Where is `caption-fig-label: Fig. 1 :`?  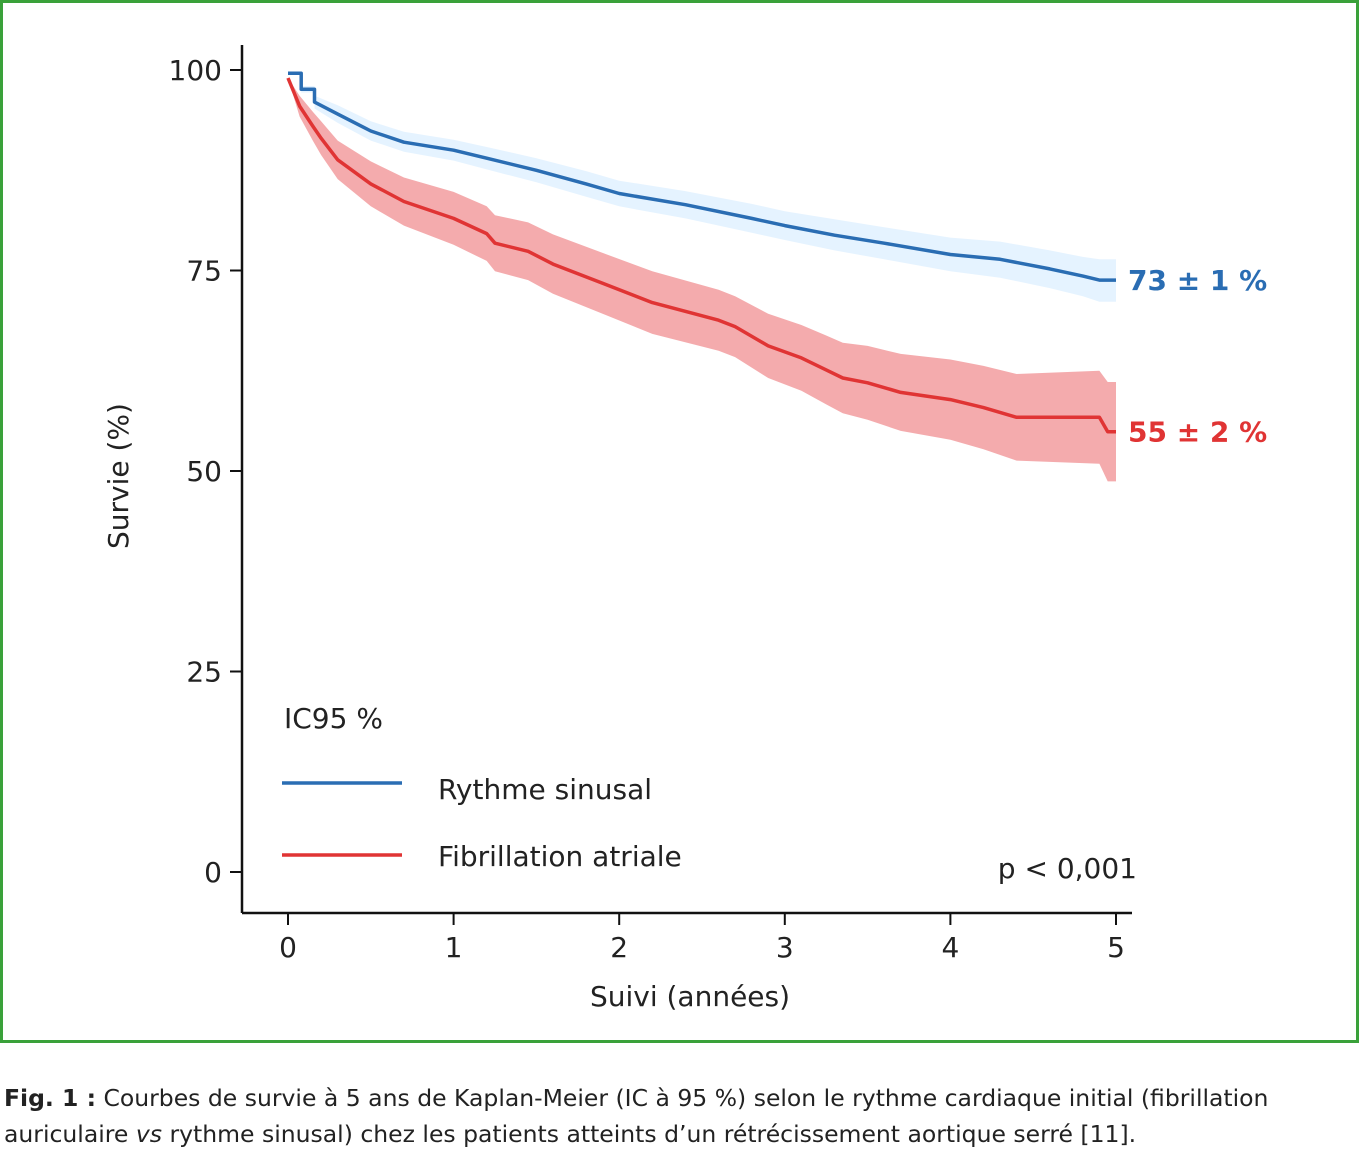
caption-fig-label: Fig. 1 : is located at coordinates (50, 1098).